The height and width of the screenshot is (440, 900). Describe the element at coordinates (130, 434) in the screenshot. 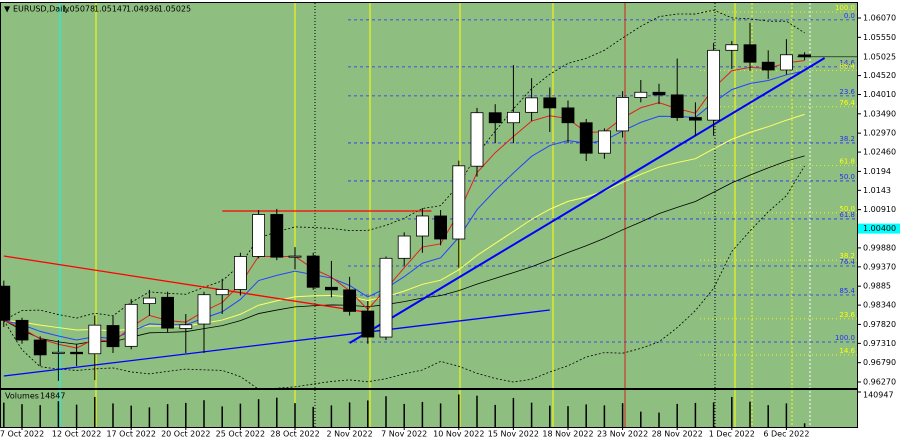

I see `x-tick-label: 17 Oct 2022` at that location.